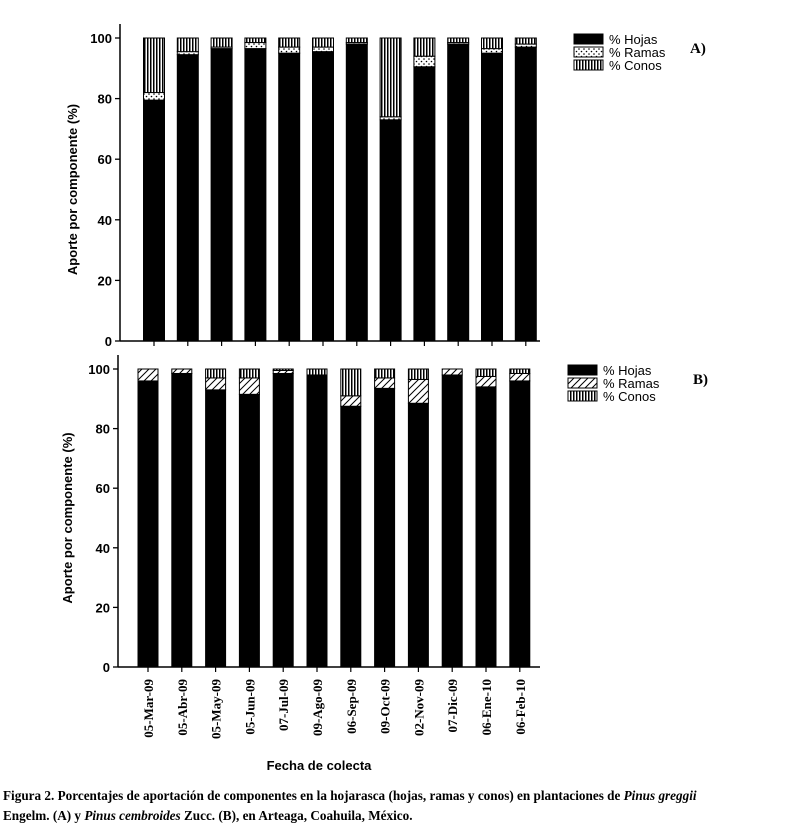 The height and width of the screenshot is (832, 796). I want to click on legend-label: % Conos, so click(635, 65).